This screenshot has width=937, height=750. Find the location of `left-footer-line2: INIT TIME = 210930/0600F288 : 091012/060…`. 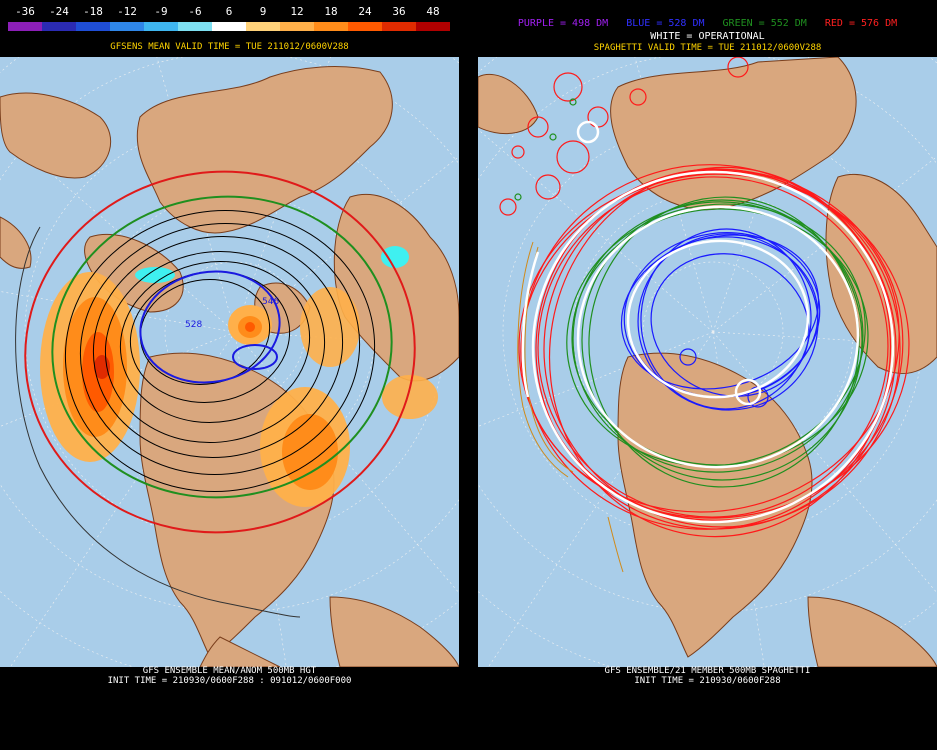

left-footer-line2: INIT TIME = 210930/0600F288 : 091012/060… is located at coordinates (229, 681).